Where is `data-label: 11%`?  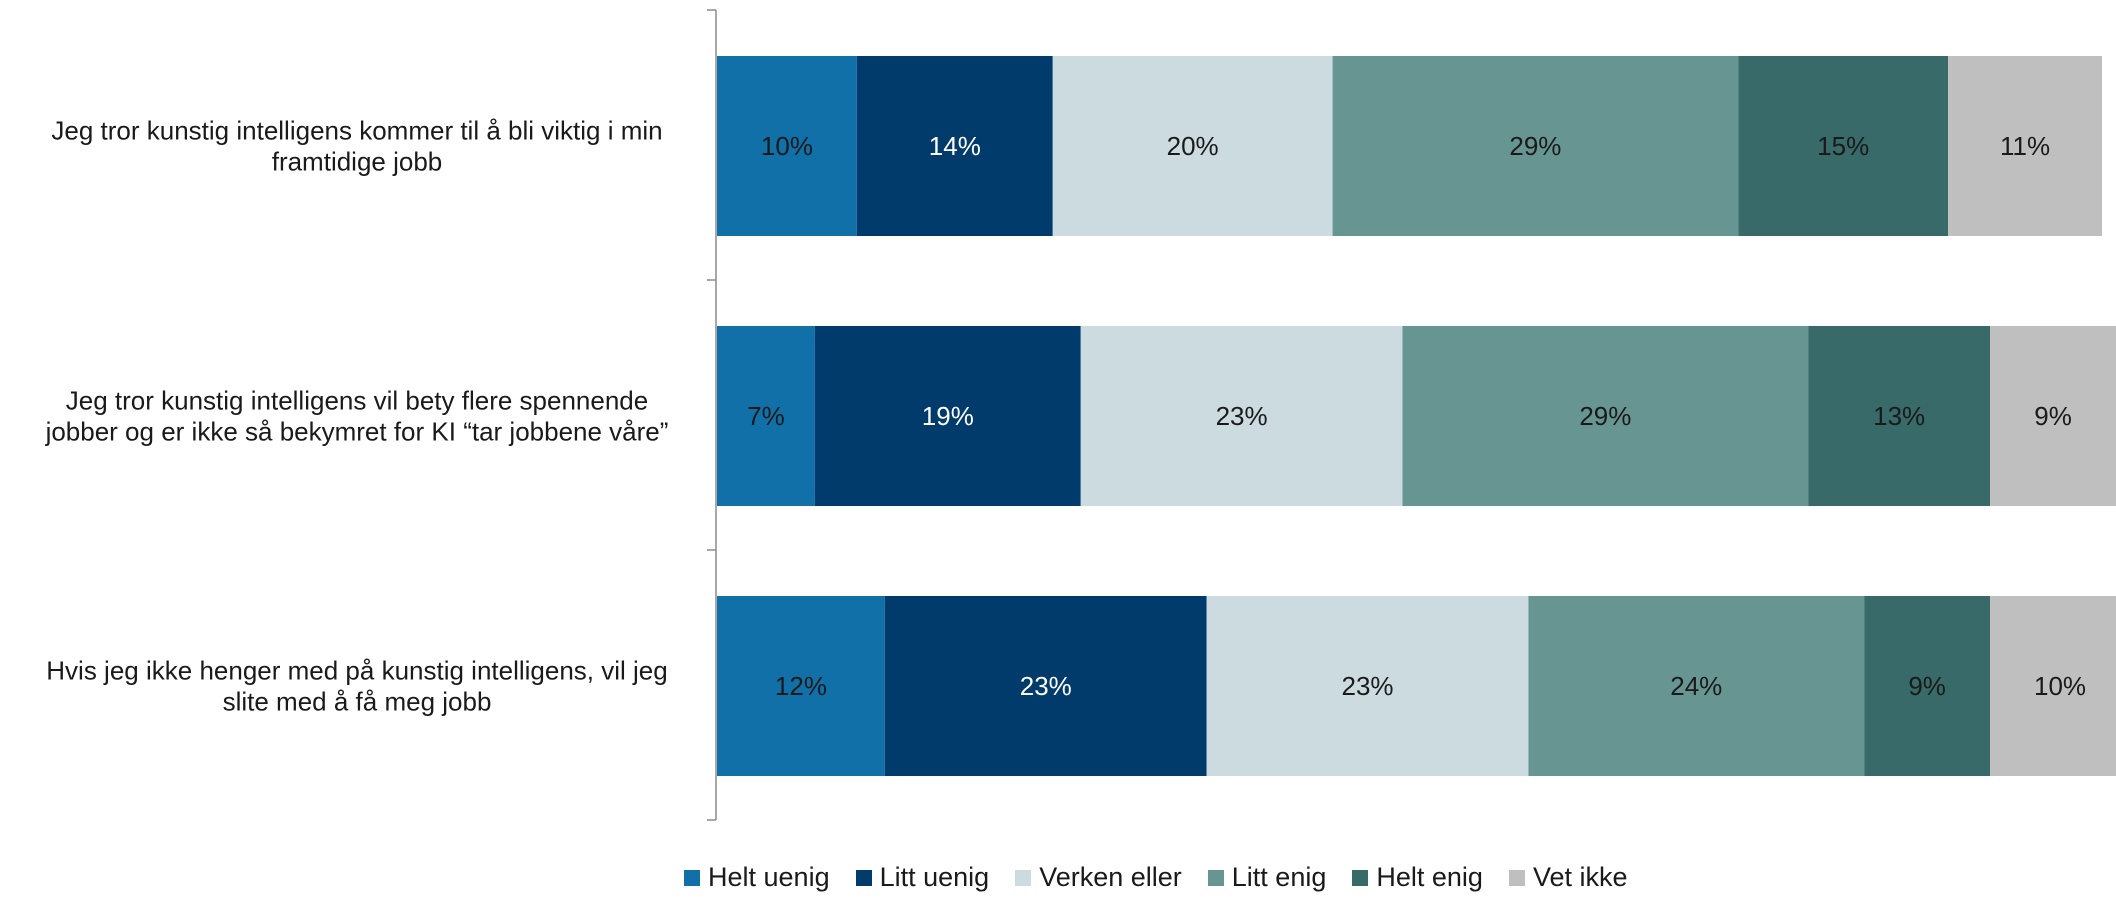
data-label: 11% is located at coordinates (2025, 146).